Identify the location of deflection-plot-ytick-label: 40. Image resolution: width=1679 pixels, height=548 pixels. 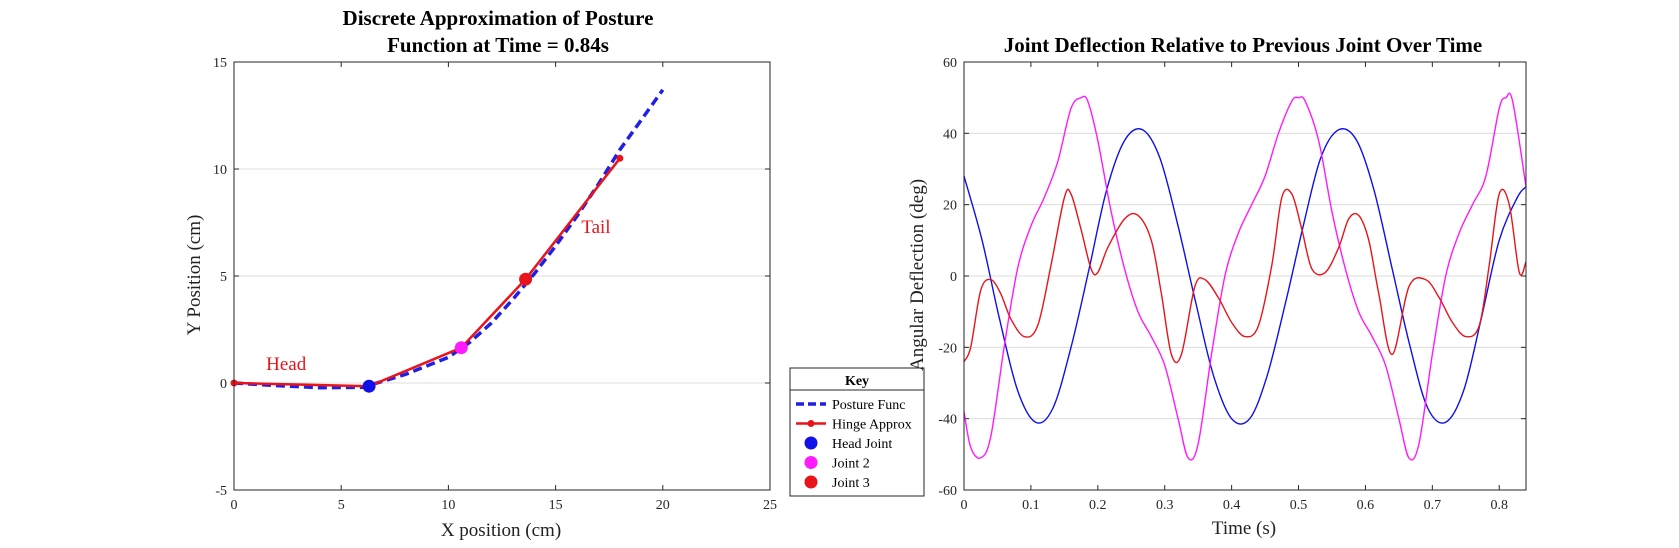
(950, 134).